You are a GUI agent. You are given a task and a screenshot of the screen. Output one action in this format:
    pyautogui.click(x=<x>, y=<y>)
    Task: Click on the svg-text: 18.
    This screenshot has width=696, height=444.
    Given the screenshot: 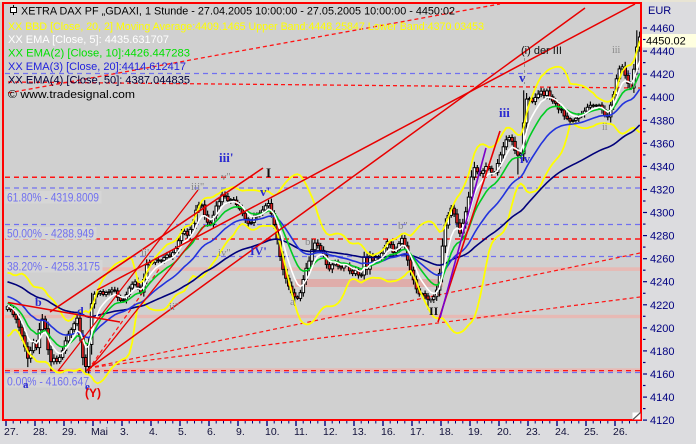 What is the action you would take?
    pyautogui.click(x=446, y=432)
    